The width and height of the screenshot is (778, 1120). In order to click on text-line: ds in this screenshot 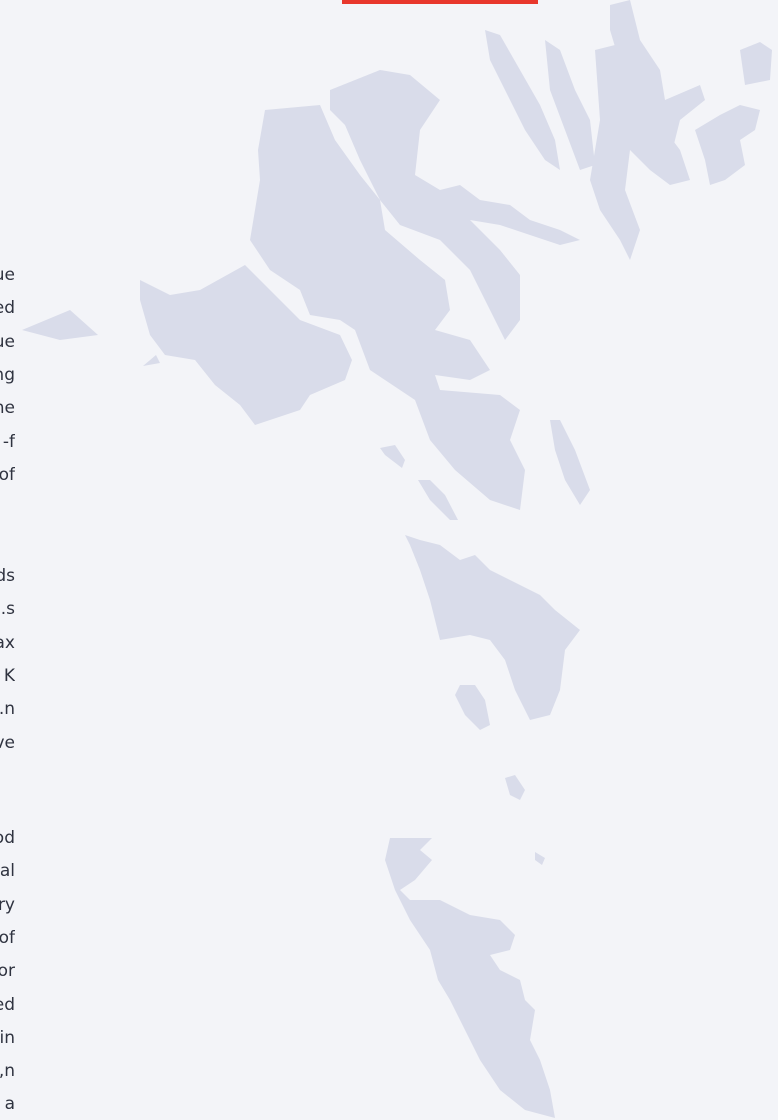, I will do `click(7, 576)`.